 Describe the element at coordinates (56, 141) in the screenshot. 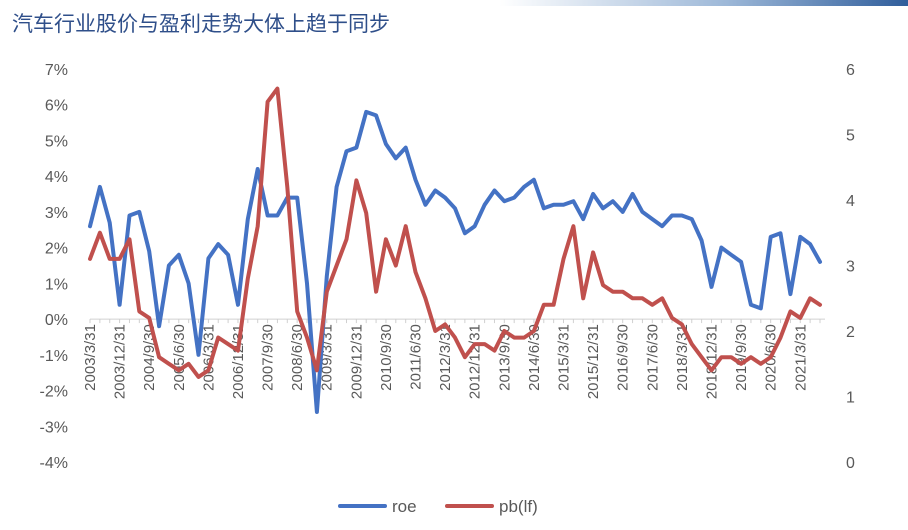

I see `left-y-tick-label: 5%` at that location.